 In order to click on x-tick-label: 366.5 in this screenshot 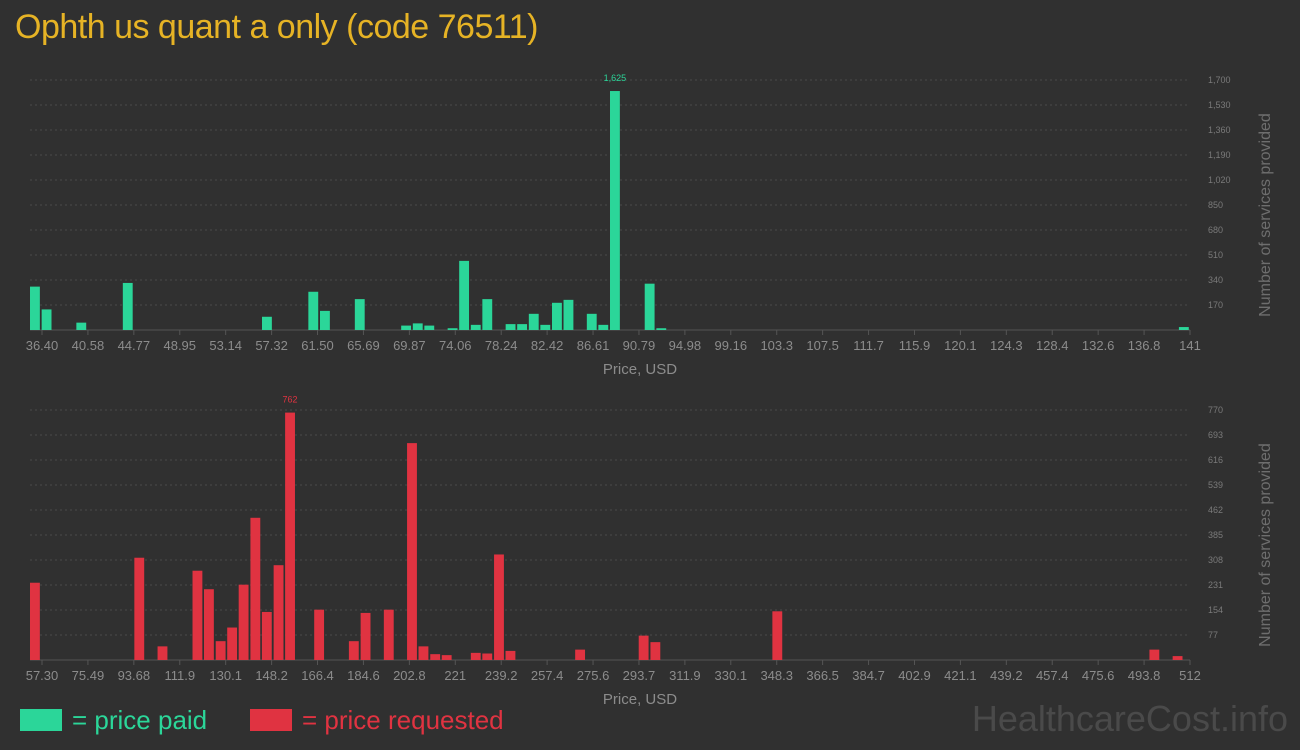, I will do `click(822, 675)`.